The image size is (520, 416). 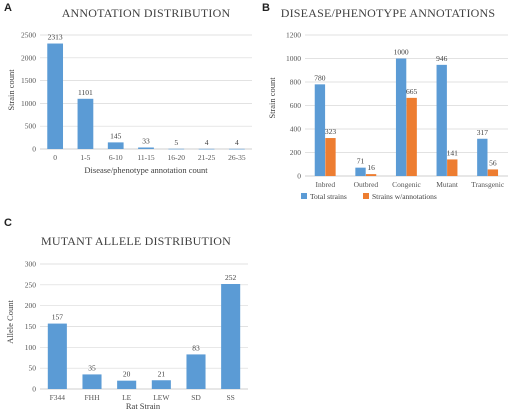 I want to click on x-tick-label-transgenic: Transgenic, so click(x=488, y=184).